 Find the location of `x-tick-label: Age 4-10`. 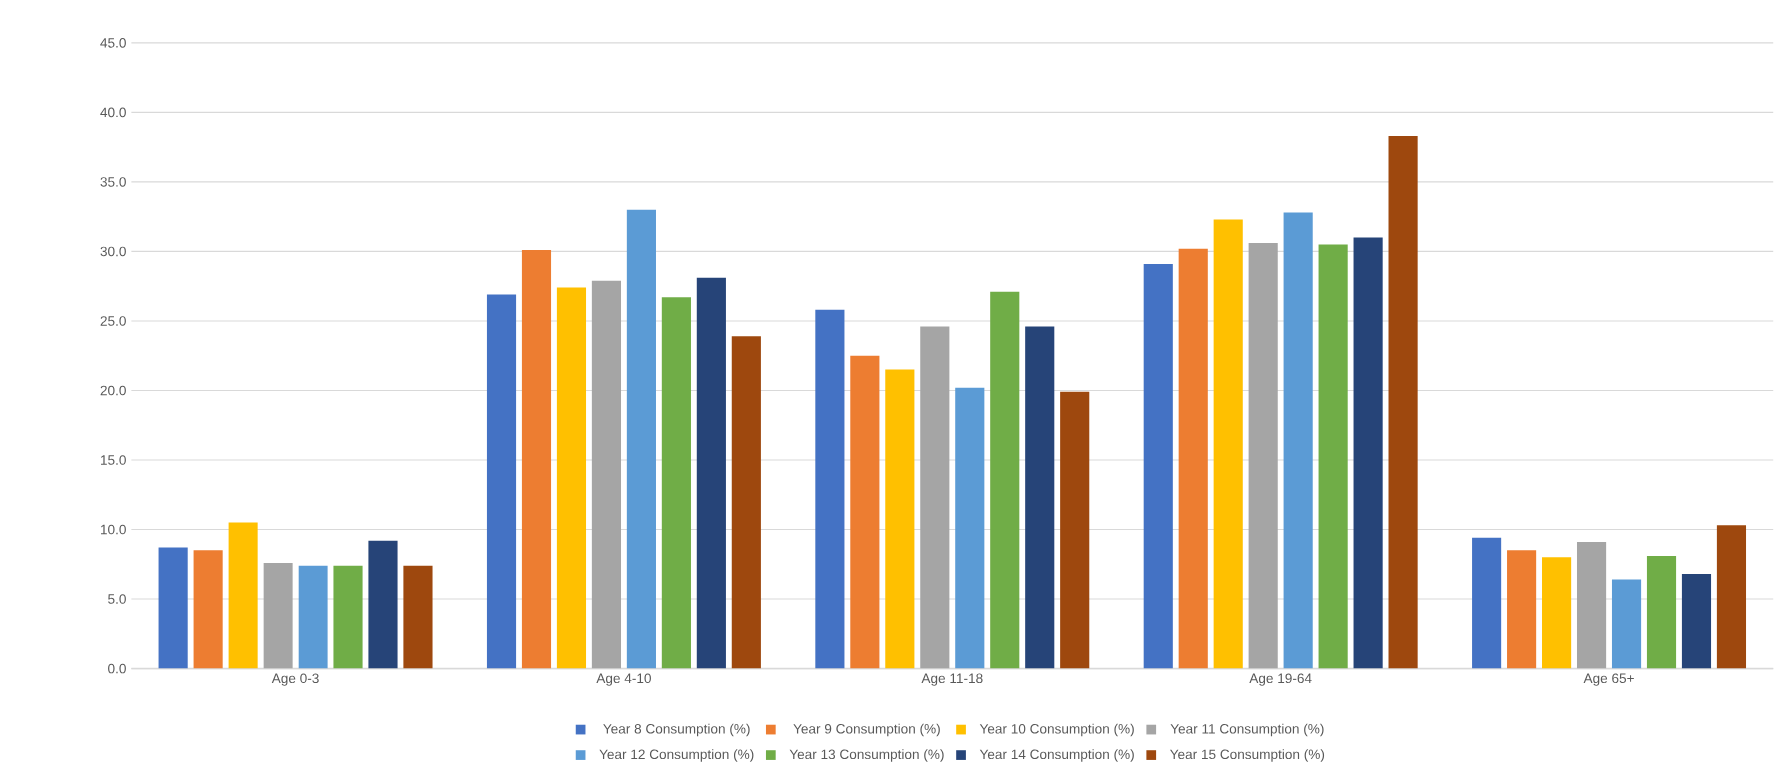

x-tick-label: Age 4-10 is located at coordinates (623, 679).